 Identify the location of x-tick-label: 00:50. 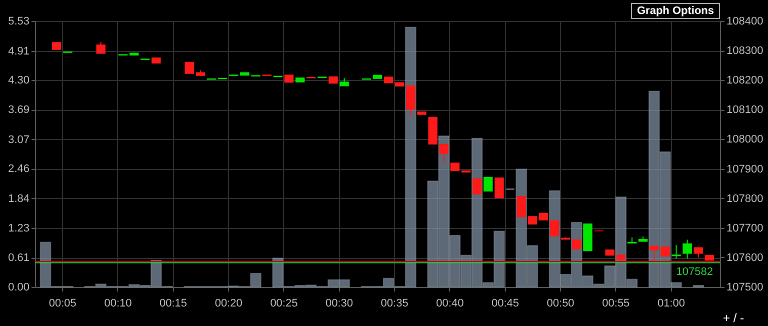
(560, 304).